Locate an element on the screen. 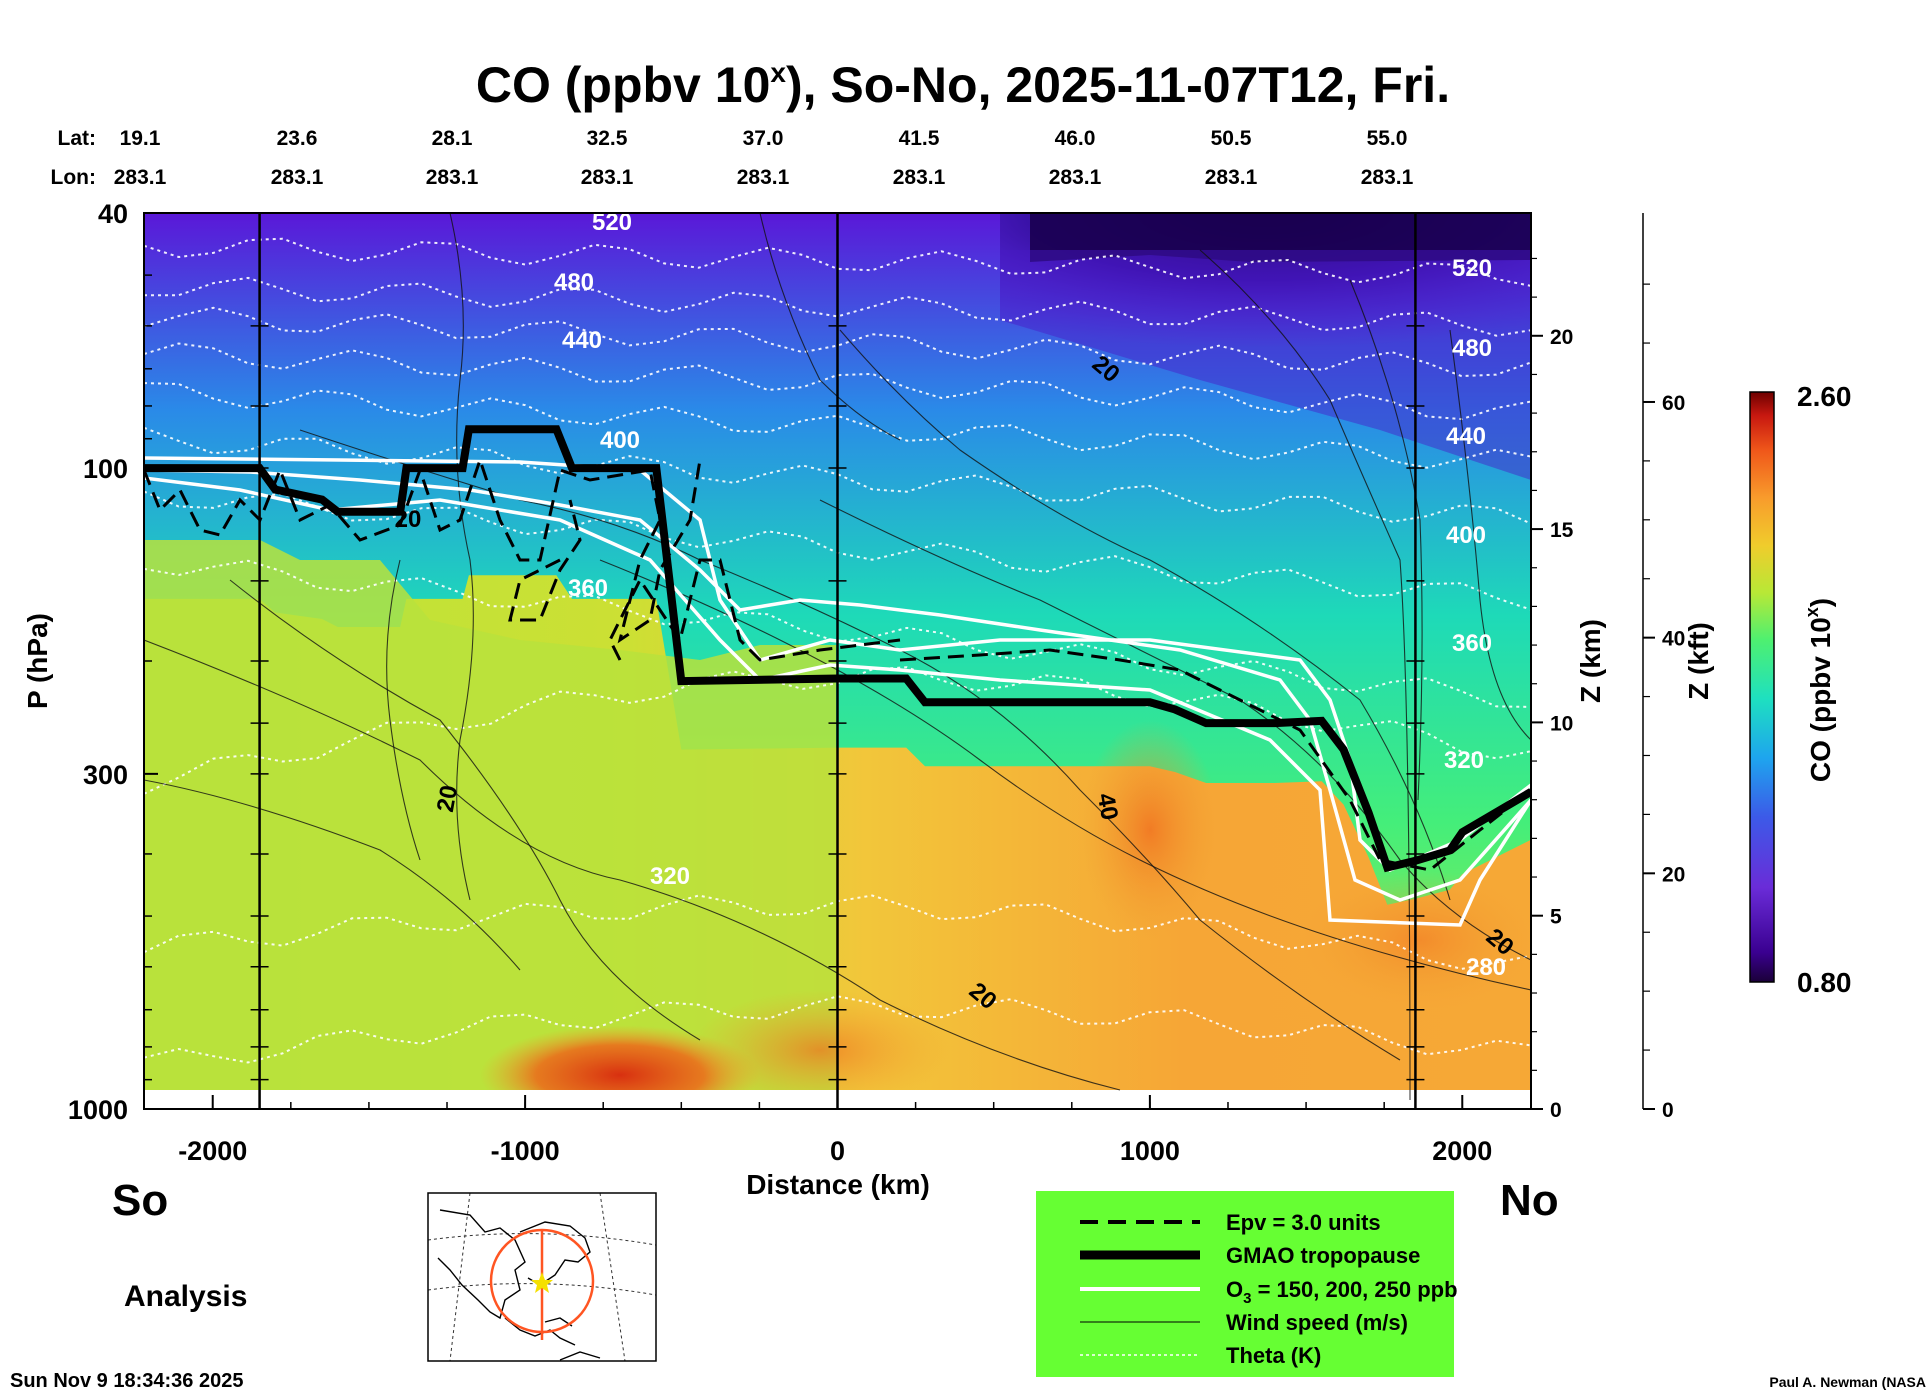 Image resolution: width=1926 pixels, height=1394 pixels. y-tick-label: 300 is located at coordinates (105, 775).